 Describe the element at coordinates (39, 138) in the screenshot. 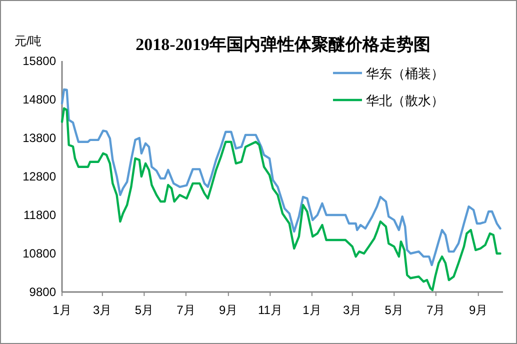

I see `y-tick-label: 13800` at that location.